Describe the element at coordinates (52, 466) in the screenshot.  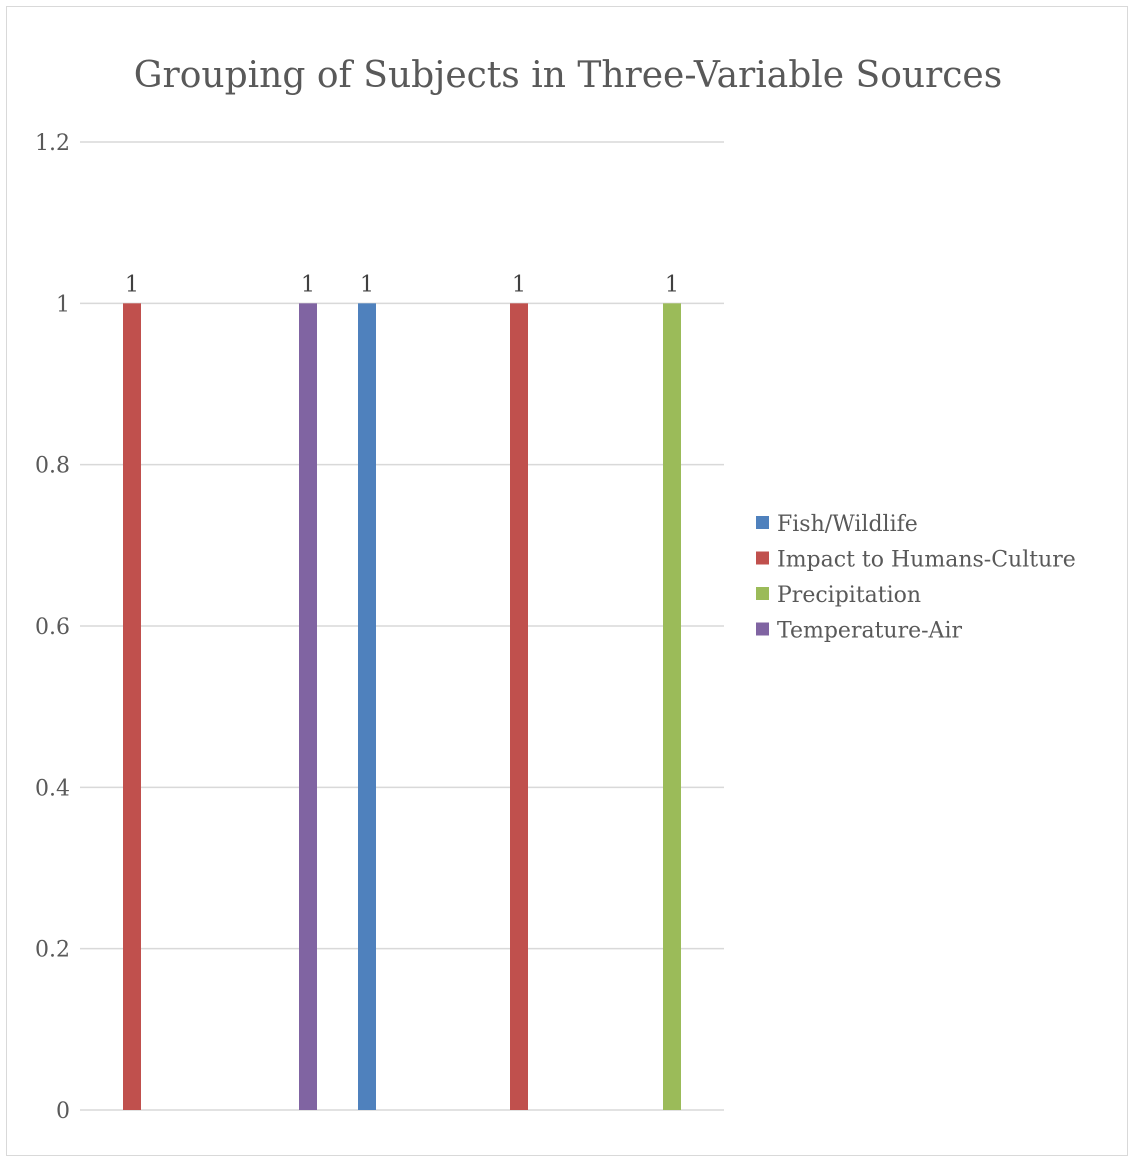
I see `y-tick-label: 0.8` at that location.